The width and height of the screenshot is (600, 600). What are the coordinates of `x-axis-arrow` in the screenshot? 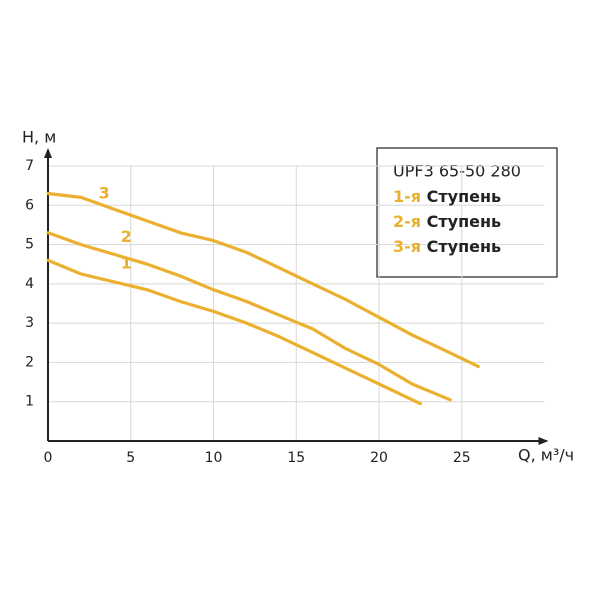 It's located at (543, 441).